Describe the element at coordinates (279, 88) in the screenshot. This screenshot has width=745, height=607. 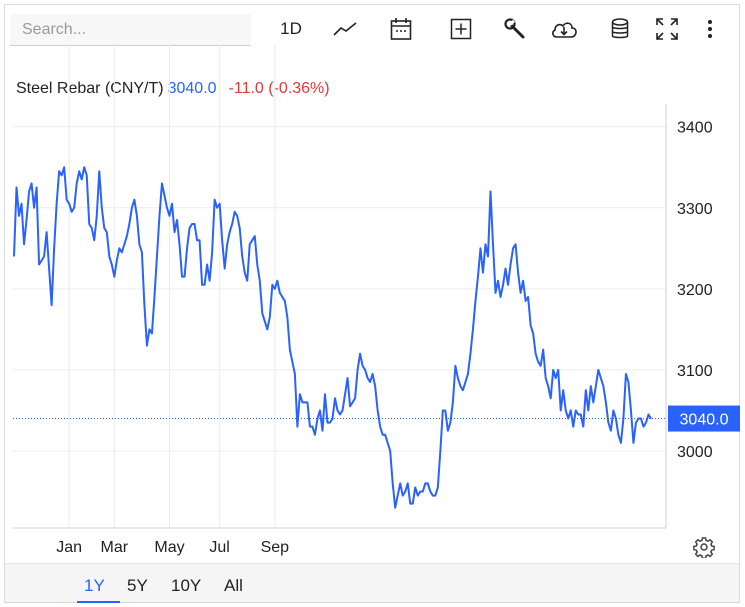
I see `price-change: -11.0 (-0.36%)` at that location.